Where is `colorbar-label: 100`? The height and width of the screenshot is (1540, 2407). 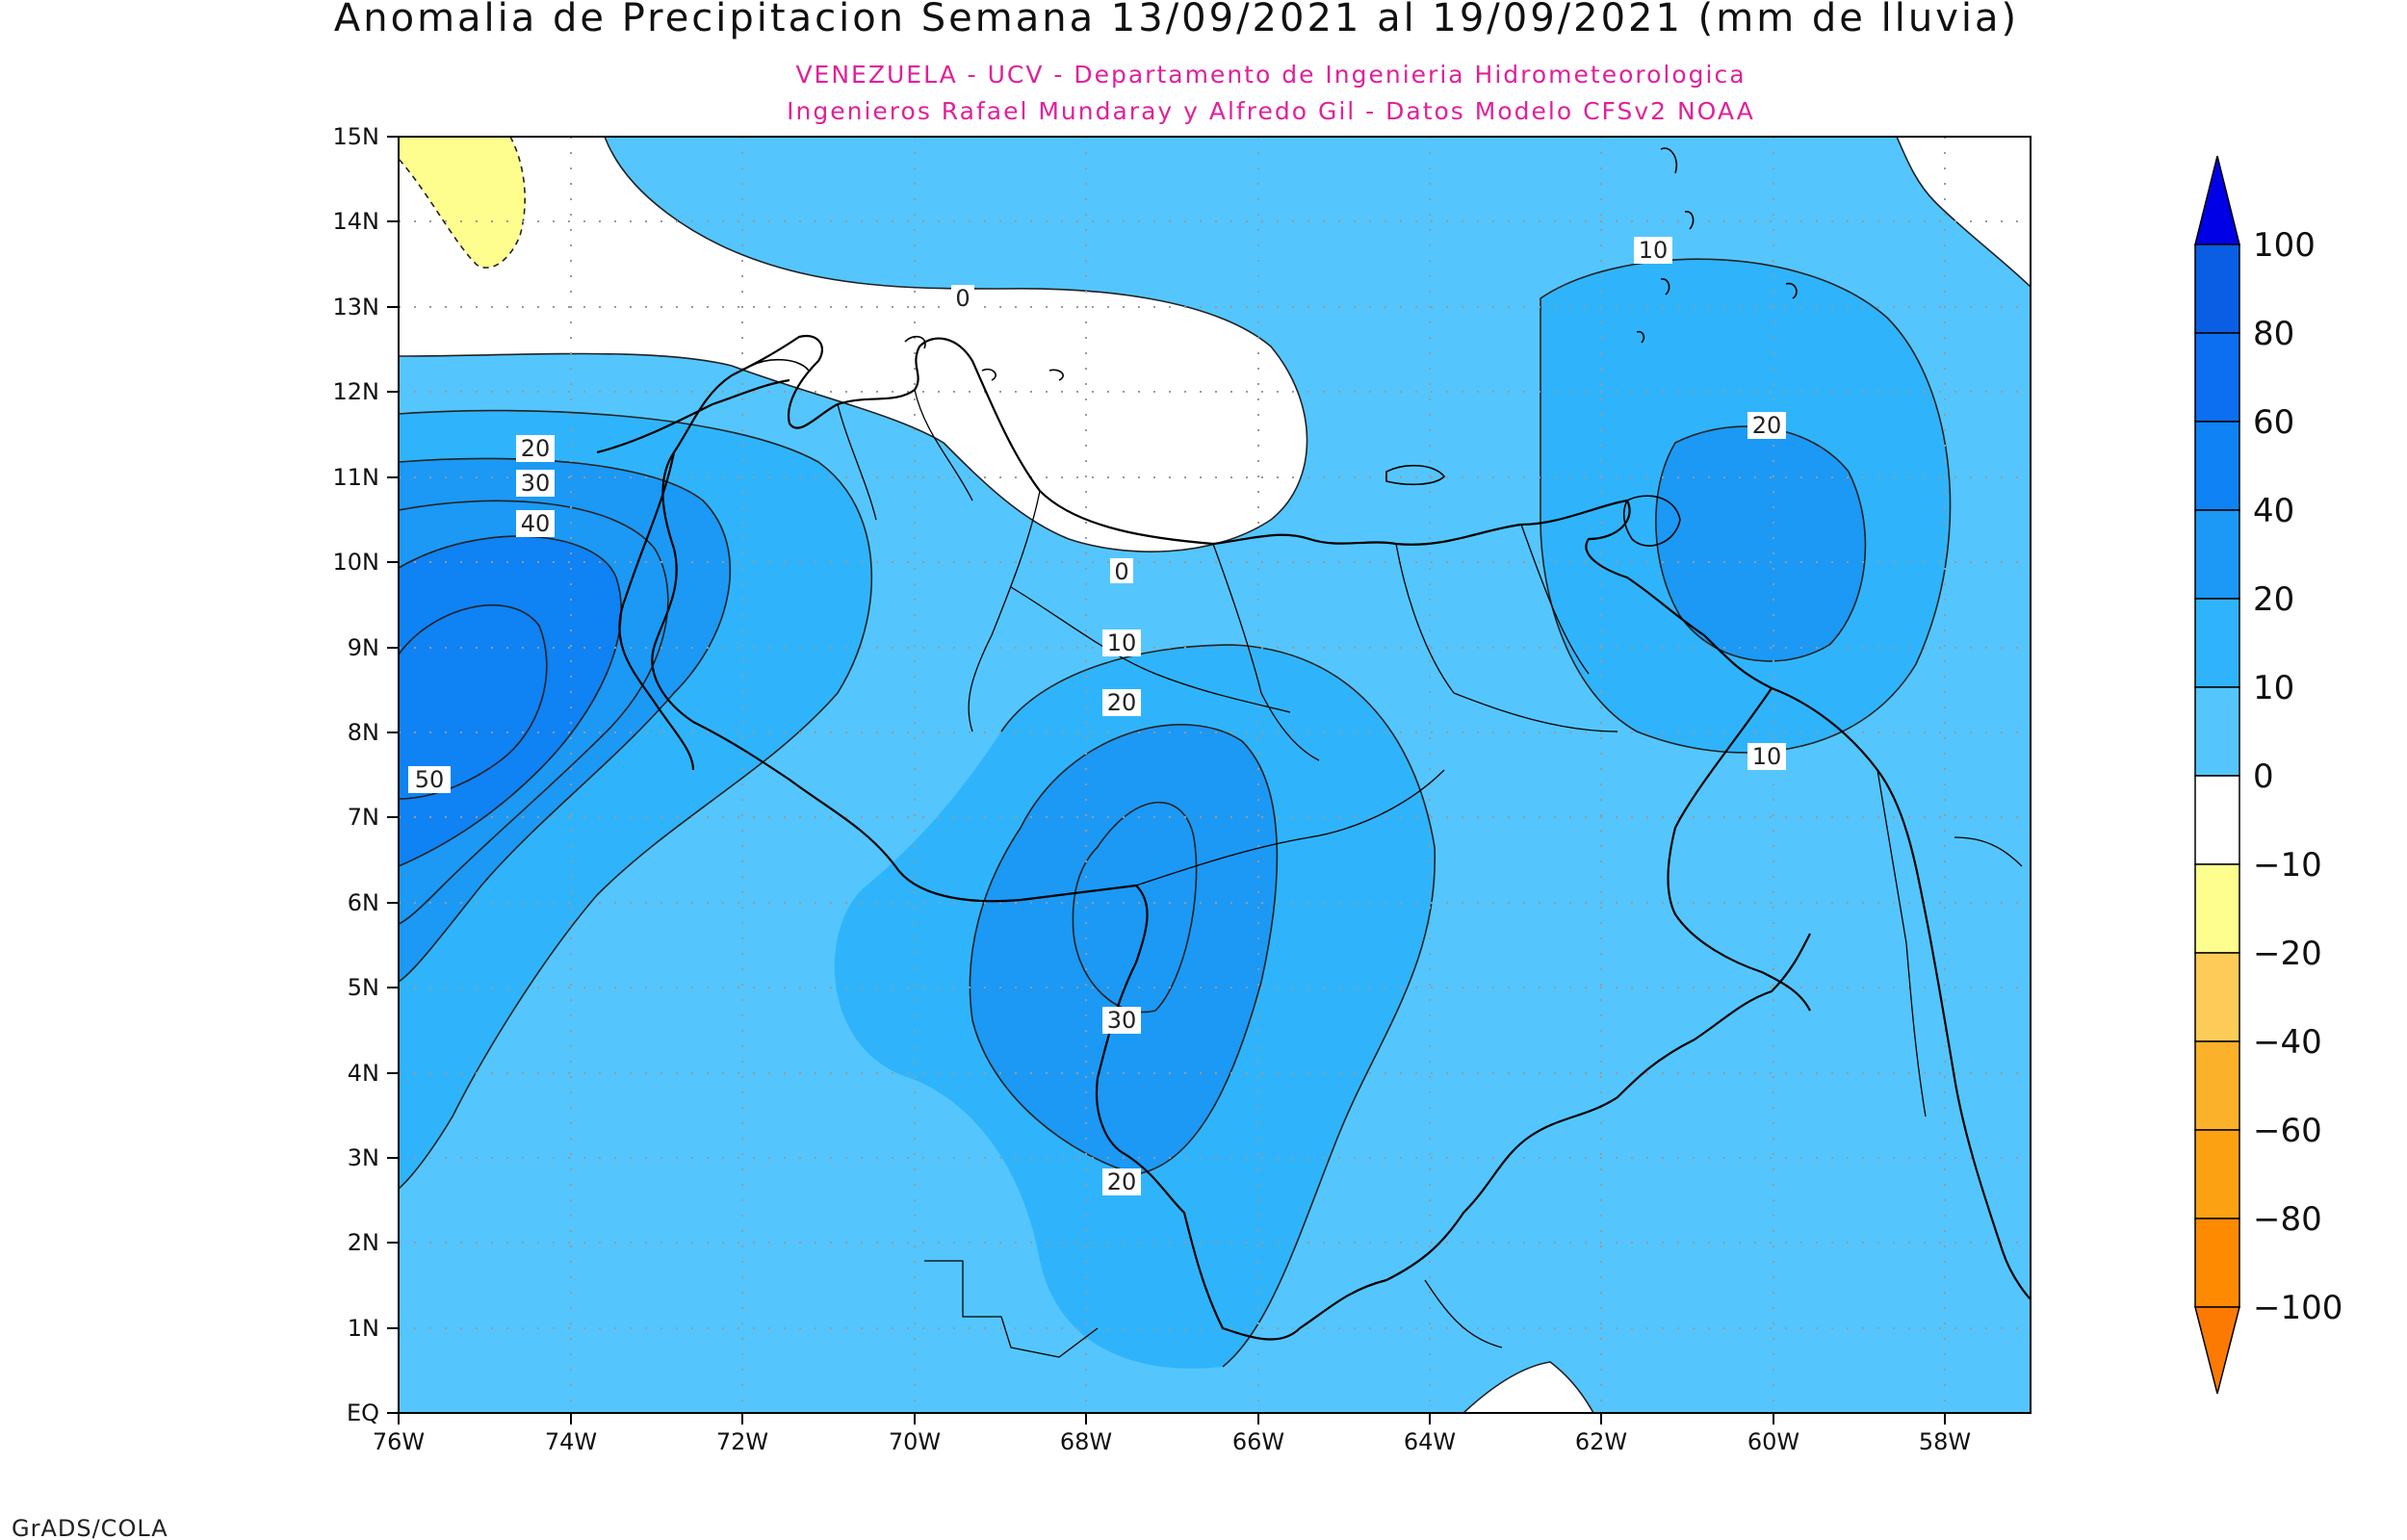 colorbar-label: 100 is located at coordinates (2284, 245).